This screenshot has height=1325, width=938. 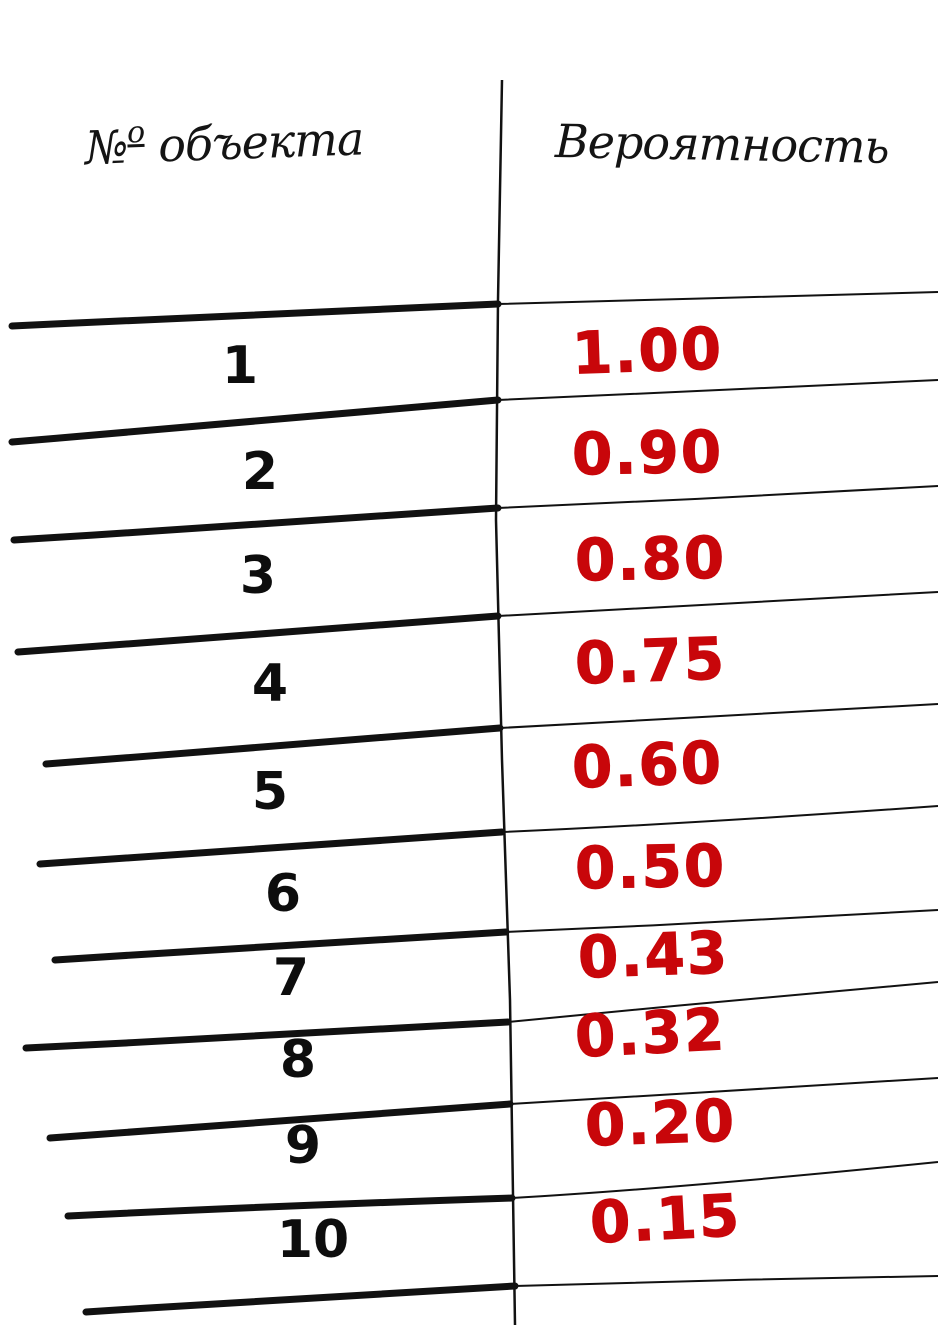 What do you see at coordinates (650, 661) in the screenshot?
I see `probability-value: 0.75` at bounding box center [650, 661].